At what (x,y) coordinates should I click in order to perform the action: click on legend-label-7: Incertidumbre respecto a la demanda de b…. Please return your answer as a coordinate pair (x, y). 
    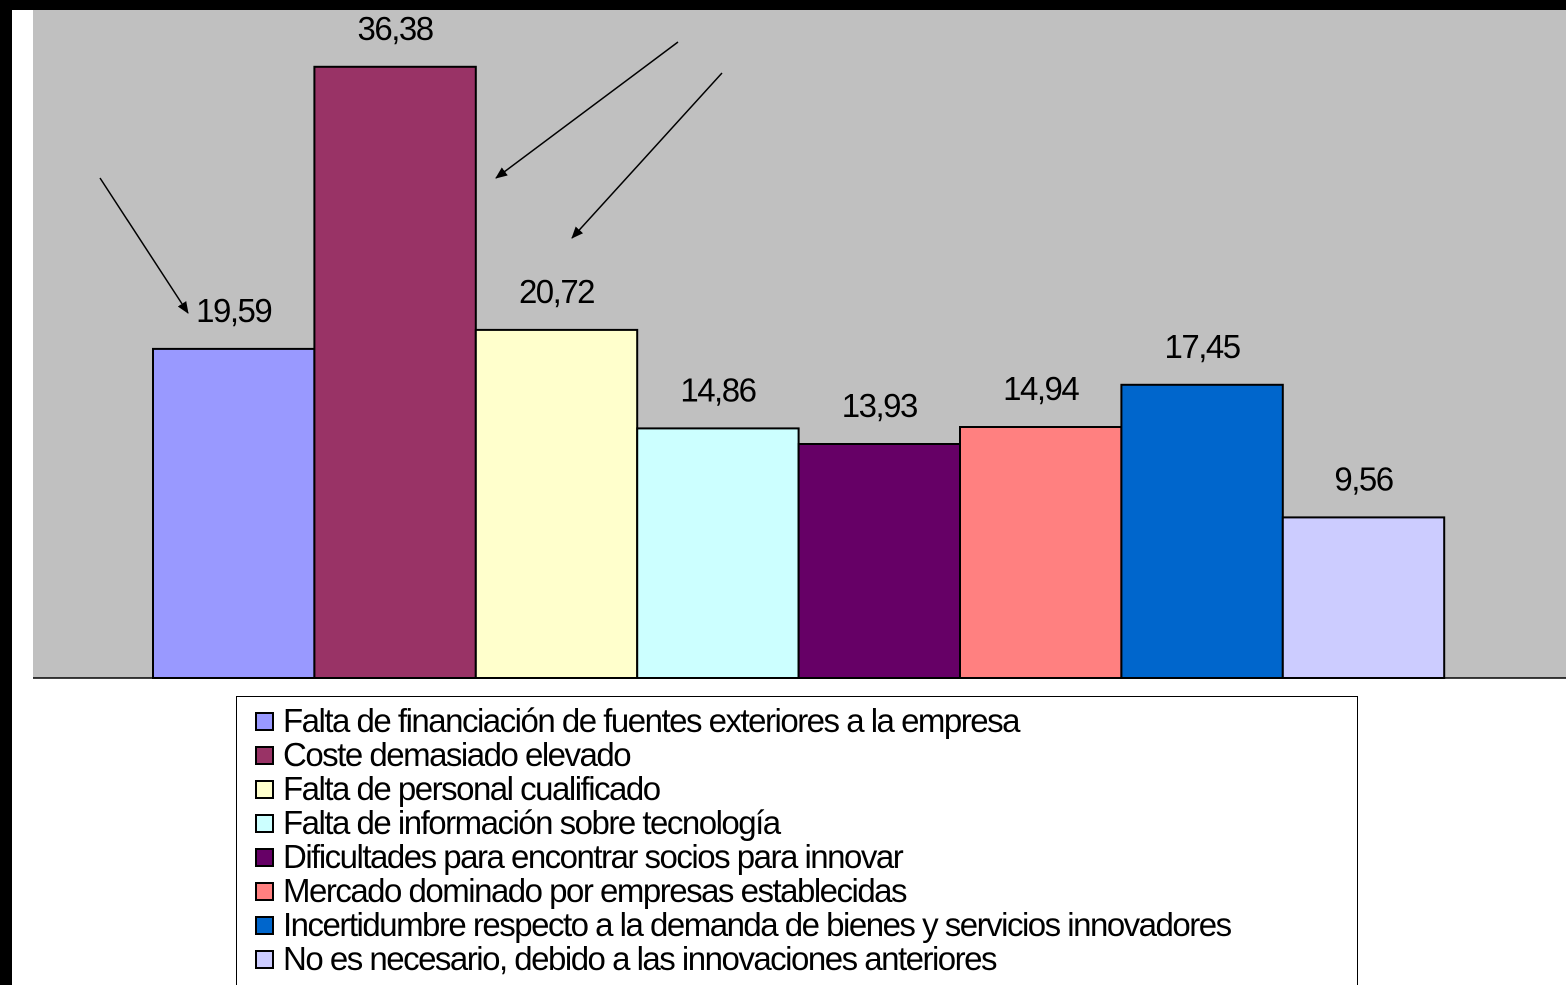
    Looking at the image, I should click on (757, 924).